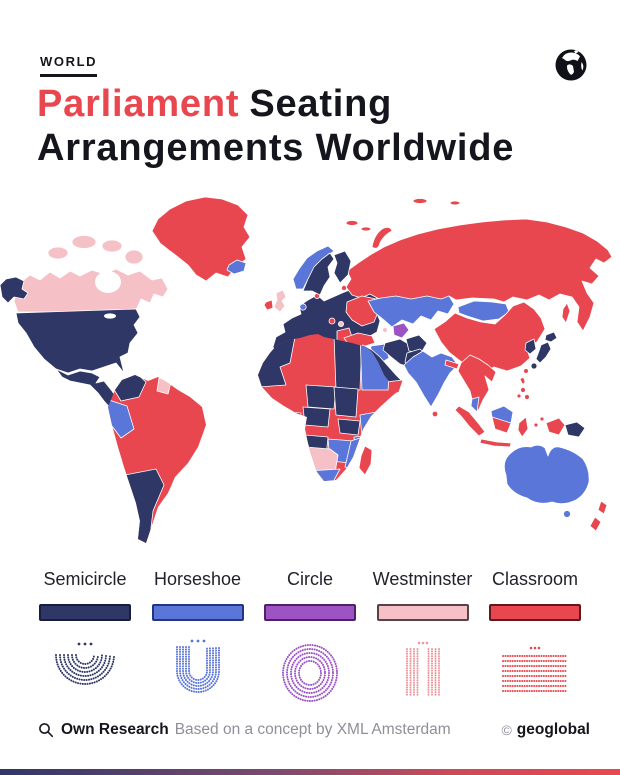 This screenshot has height=775, width=620. I want to click on legend-label: Westminster, so click(422, 579).